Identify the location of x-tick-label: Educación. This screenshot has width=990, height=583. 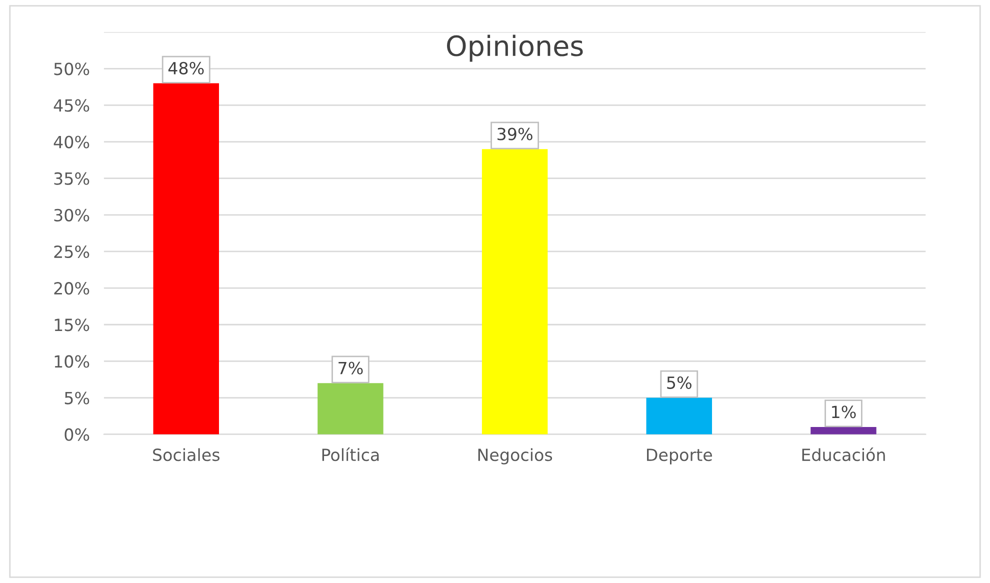
(843, 455).